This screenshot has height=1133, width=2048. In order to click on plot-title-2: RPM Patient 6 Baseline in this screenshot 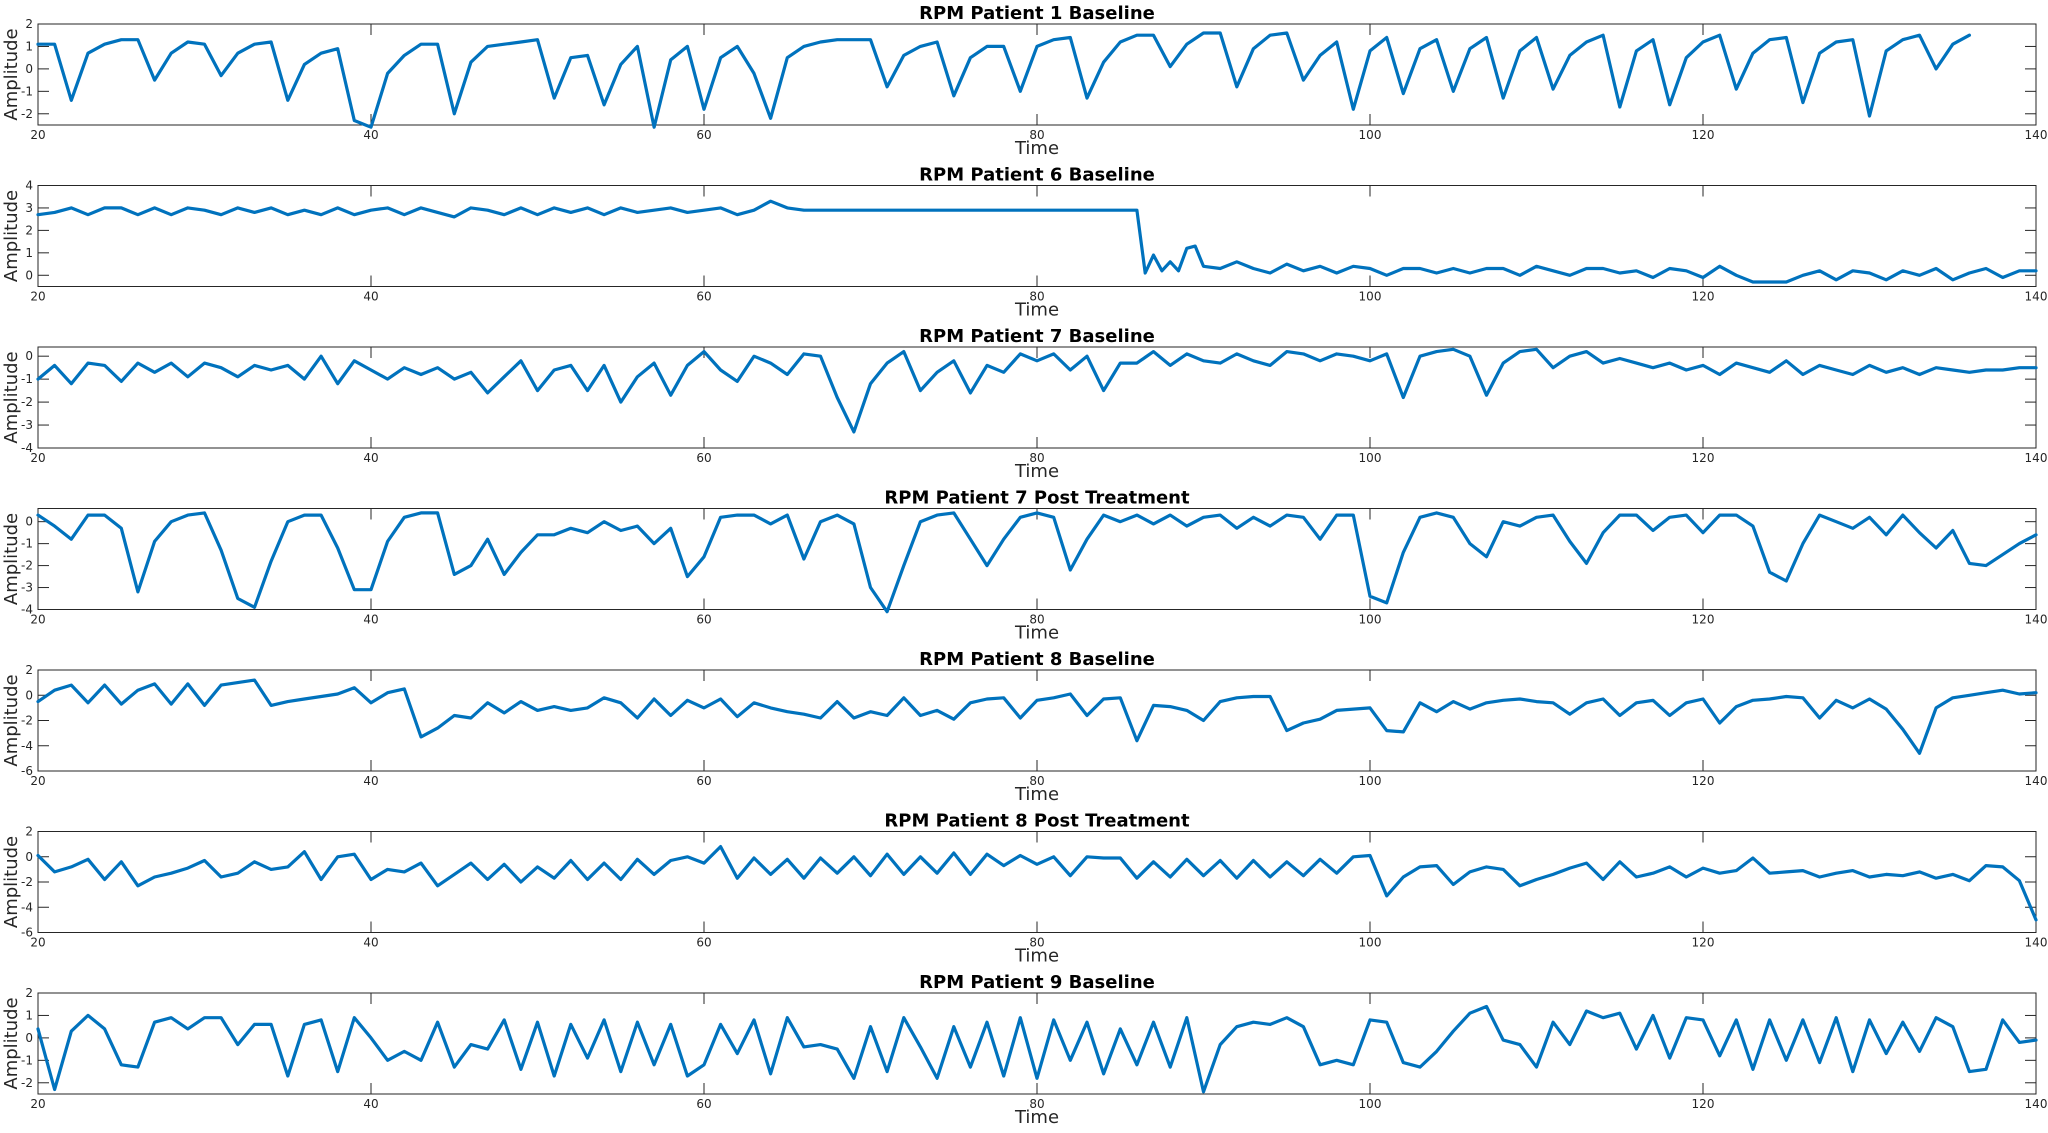, I will do `click(1037, 175)`.